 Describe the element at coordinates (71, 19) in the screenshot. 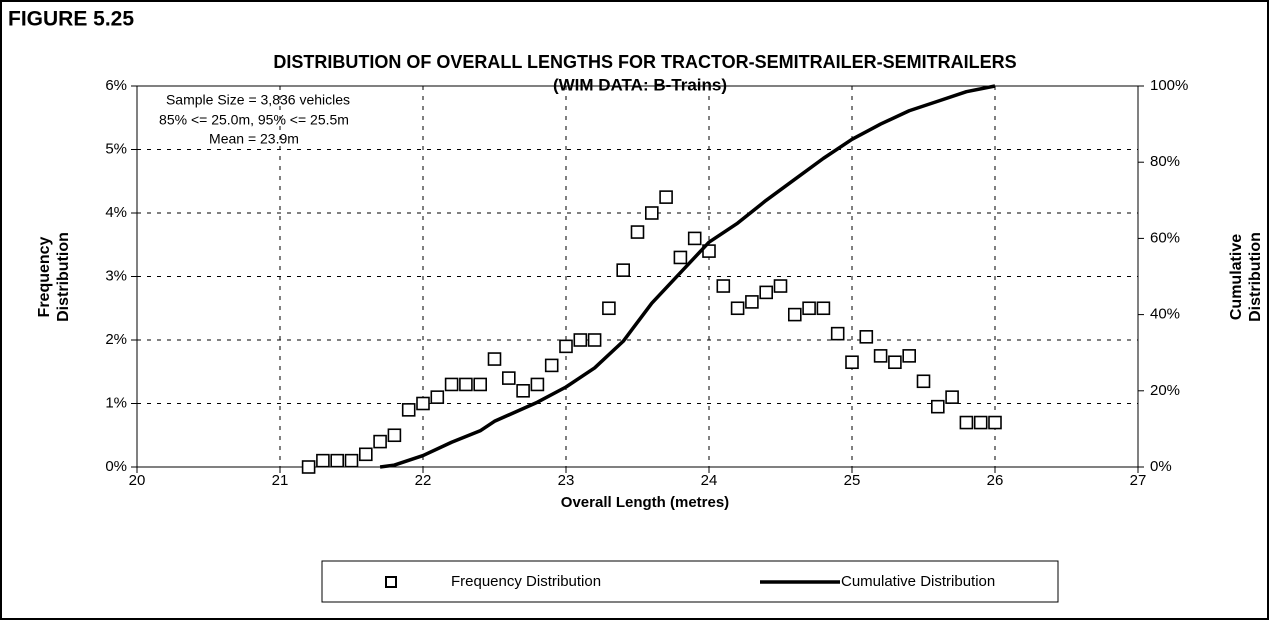

I see `figure-label: FIGURE 5.25` at that location.